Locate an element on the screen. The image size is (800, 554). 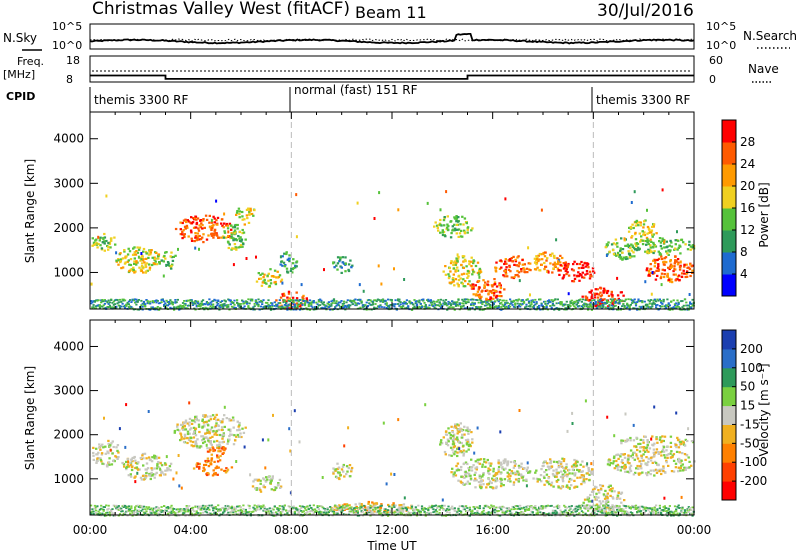
freq-label-line1: Freq. is located at coordinates (30, 61).